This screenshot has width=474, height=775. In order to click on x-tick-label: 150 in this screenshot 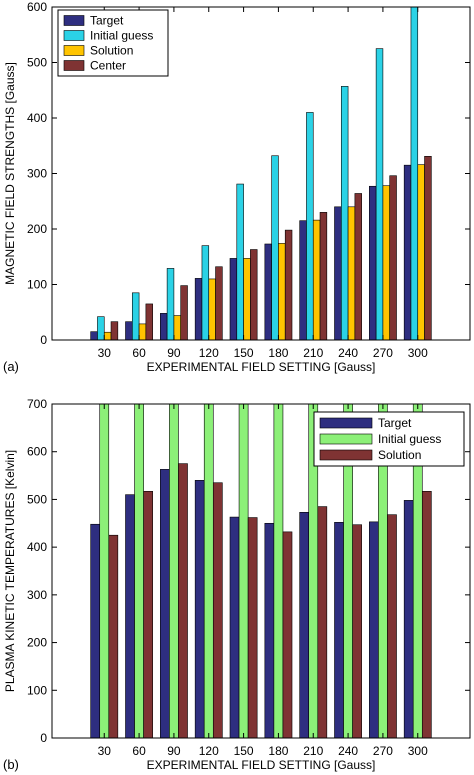, I will do `click(244, 353)`.